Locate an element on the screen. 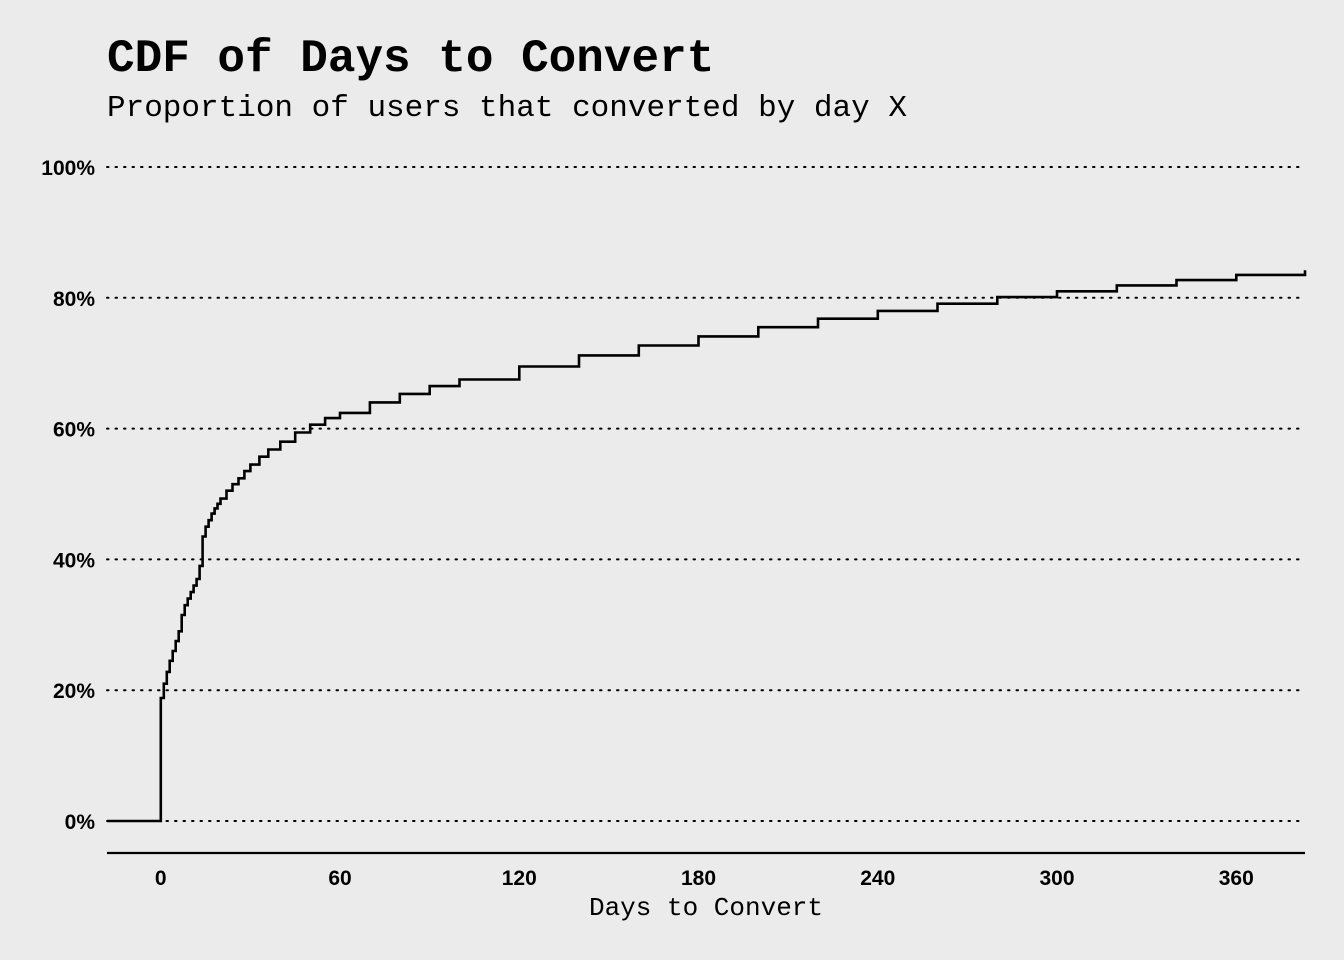  x-tick-label: 180 is located at coordinates (698, 878).